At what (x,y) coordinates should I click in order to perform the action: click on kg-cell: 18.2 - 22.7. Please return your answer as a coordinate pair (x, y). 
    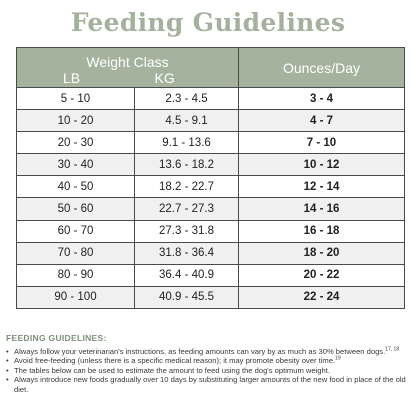
    Looking at the image, I should click on (186, 187).